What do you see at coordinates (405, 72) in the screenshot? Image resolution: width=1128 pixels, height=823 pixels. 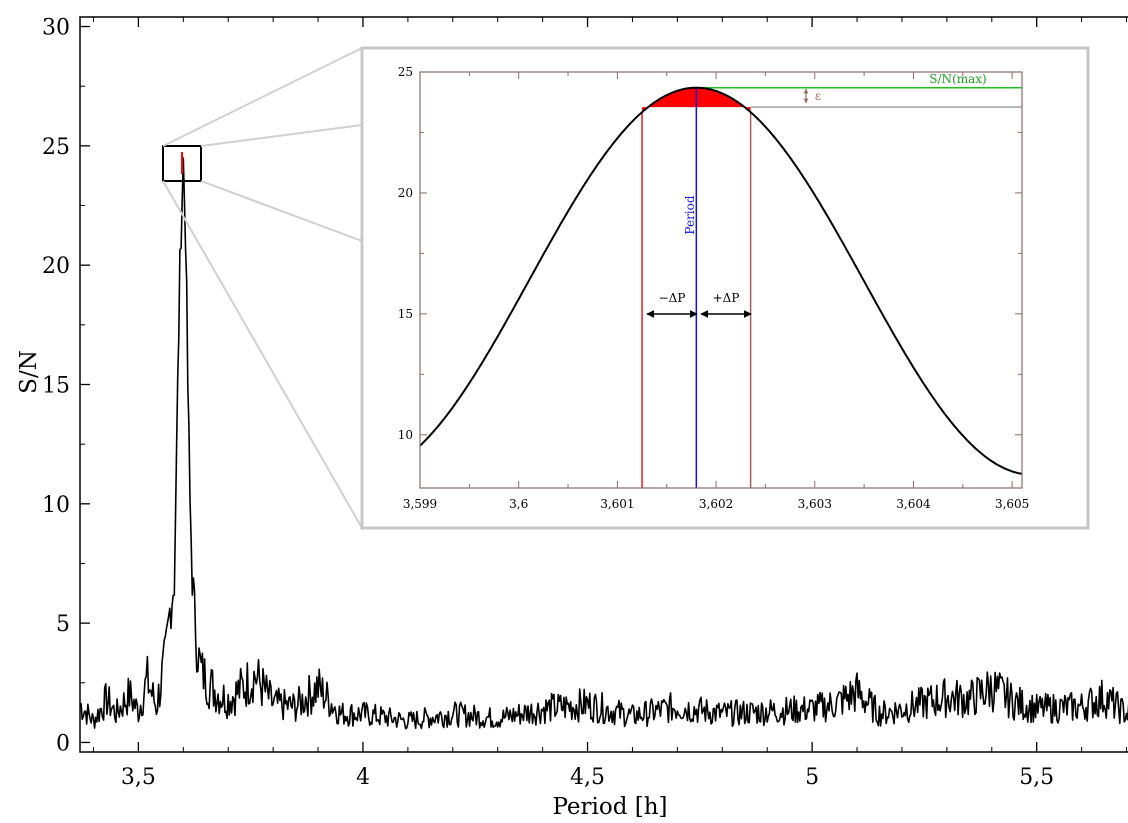 I see `inset-y-tick-label: 25` at bounding box center [405, 72].